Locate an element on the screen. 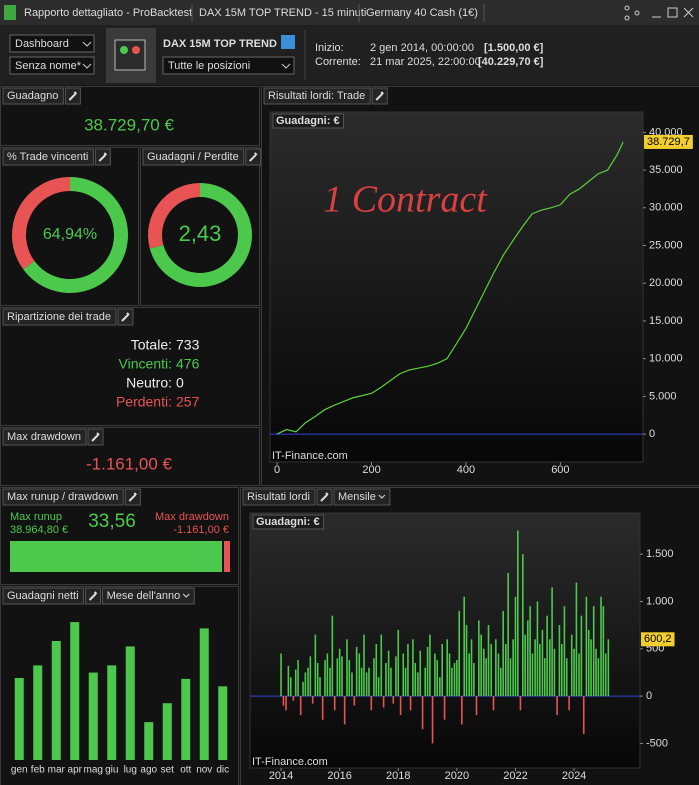  panel-title: % Trade vincenti is located at coordinates (47, 157).